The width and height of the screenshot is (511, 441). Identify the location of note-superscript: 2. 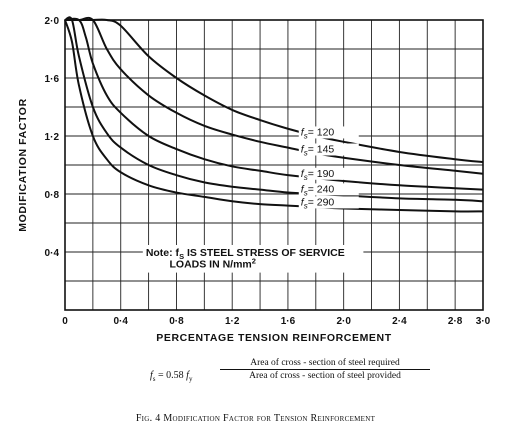
(254, 261).